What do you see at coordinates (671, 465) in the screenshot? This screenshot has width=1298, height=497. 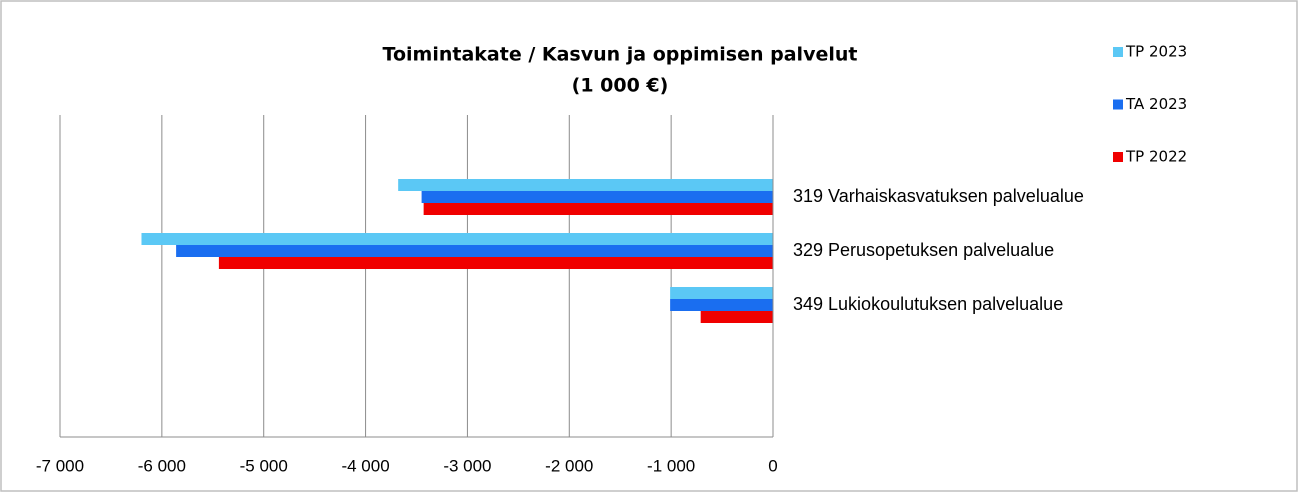 I see `x-tick-label: -1 000` at bounding box center [671, 465].